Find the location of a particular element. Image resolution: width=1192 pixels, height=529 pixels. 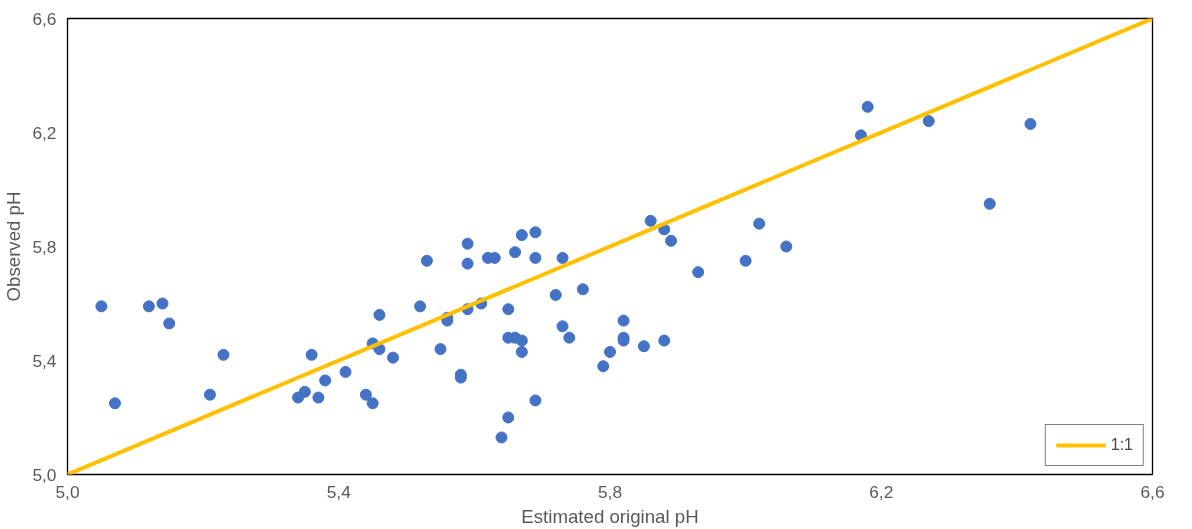

x-tick-label: 6,6 is located at coordinates (1152, 491).